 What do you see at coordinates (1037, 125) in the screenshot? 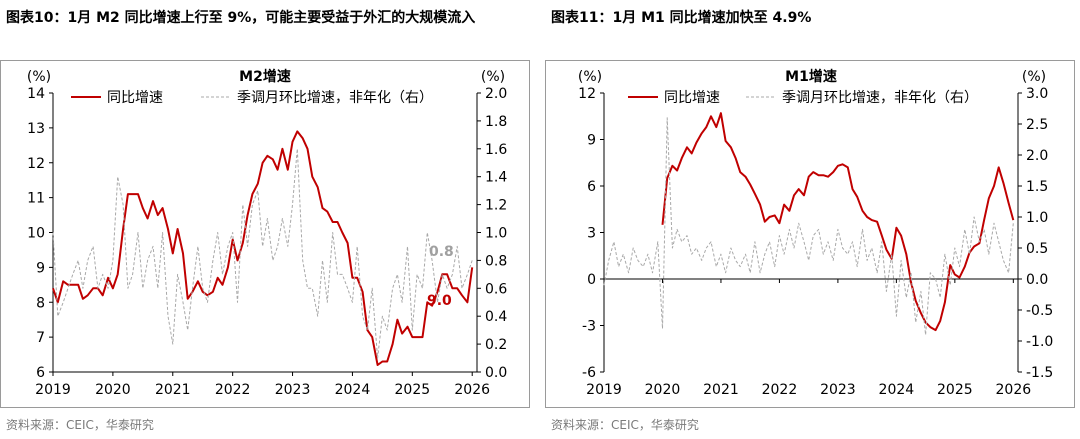
I see `right-tick-label: 2.5` at bounding box center [1037, 125].